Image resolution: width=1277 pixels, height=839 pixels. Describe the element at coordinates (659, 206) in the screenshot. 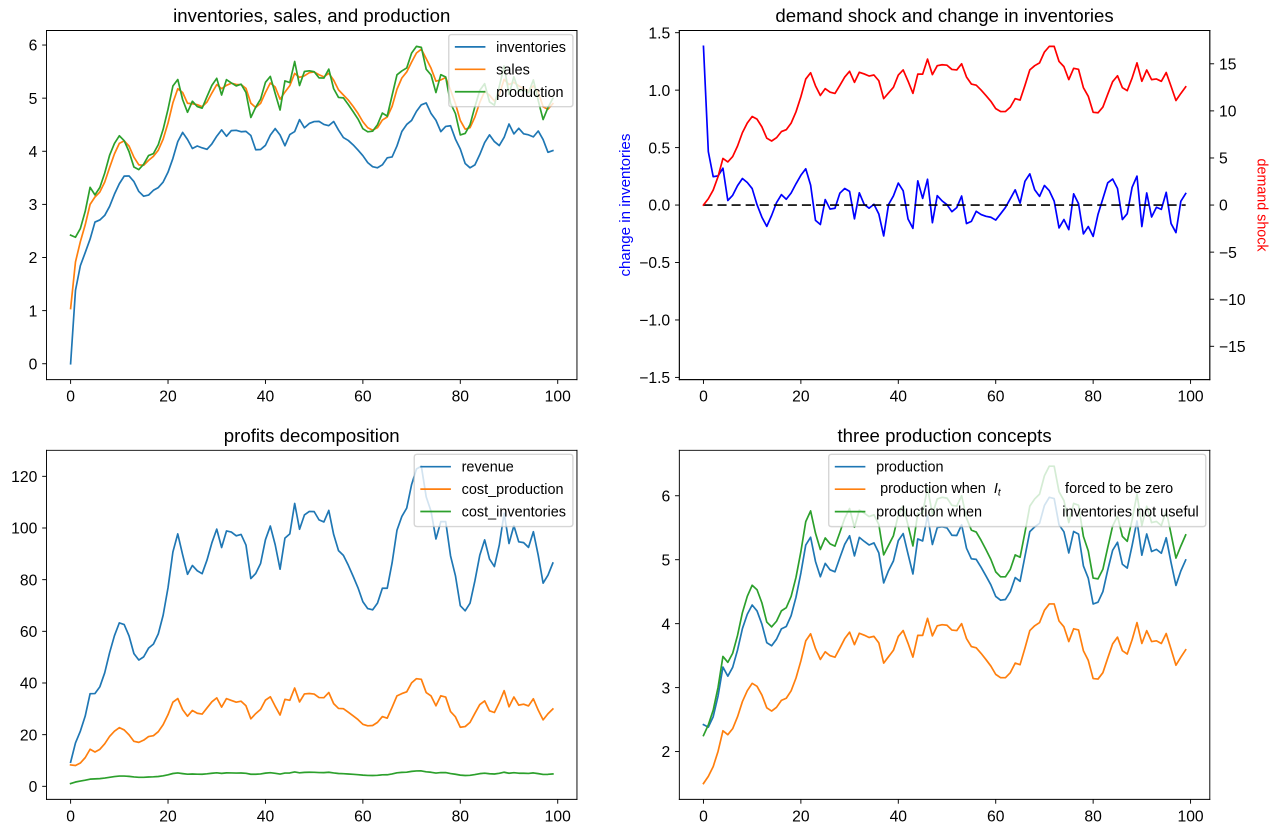

I see `svg-text: 0.0` at that location.